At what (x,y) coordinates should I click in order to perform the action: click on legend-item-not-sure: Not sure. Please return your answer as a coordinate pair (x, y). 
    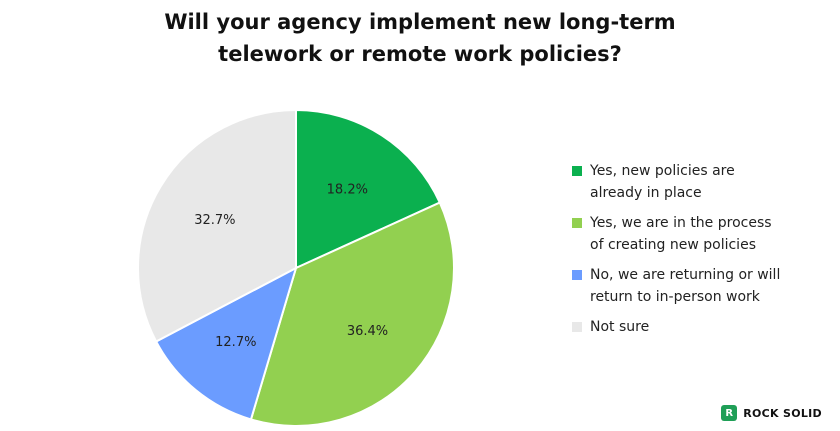
    Looking at the image, I should click on (703, 327).